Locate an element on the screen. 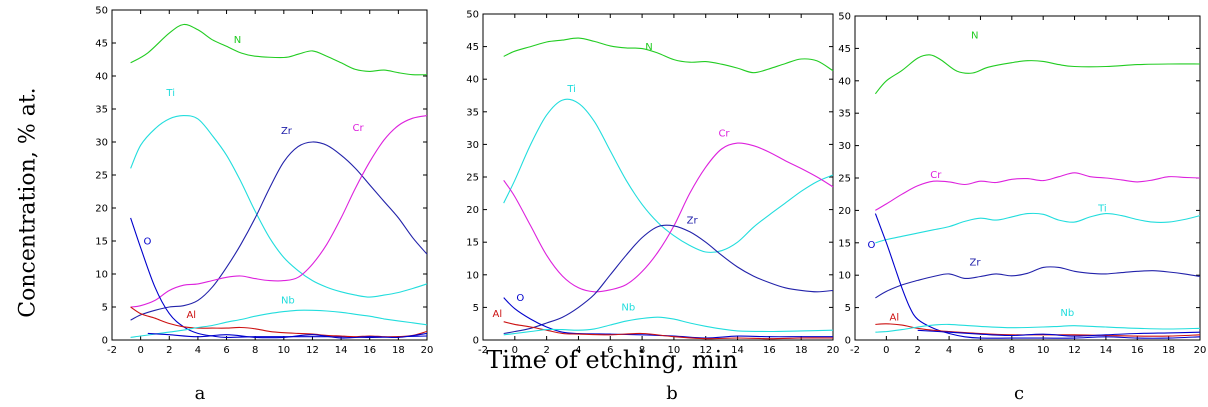  y-axis-title: Concentration, % at. is located at coordinates (28, 202).